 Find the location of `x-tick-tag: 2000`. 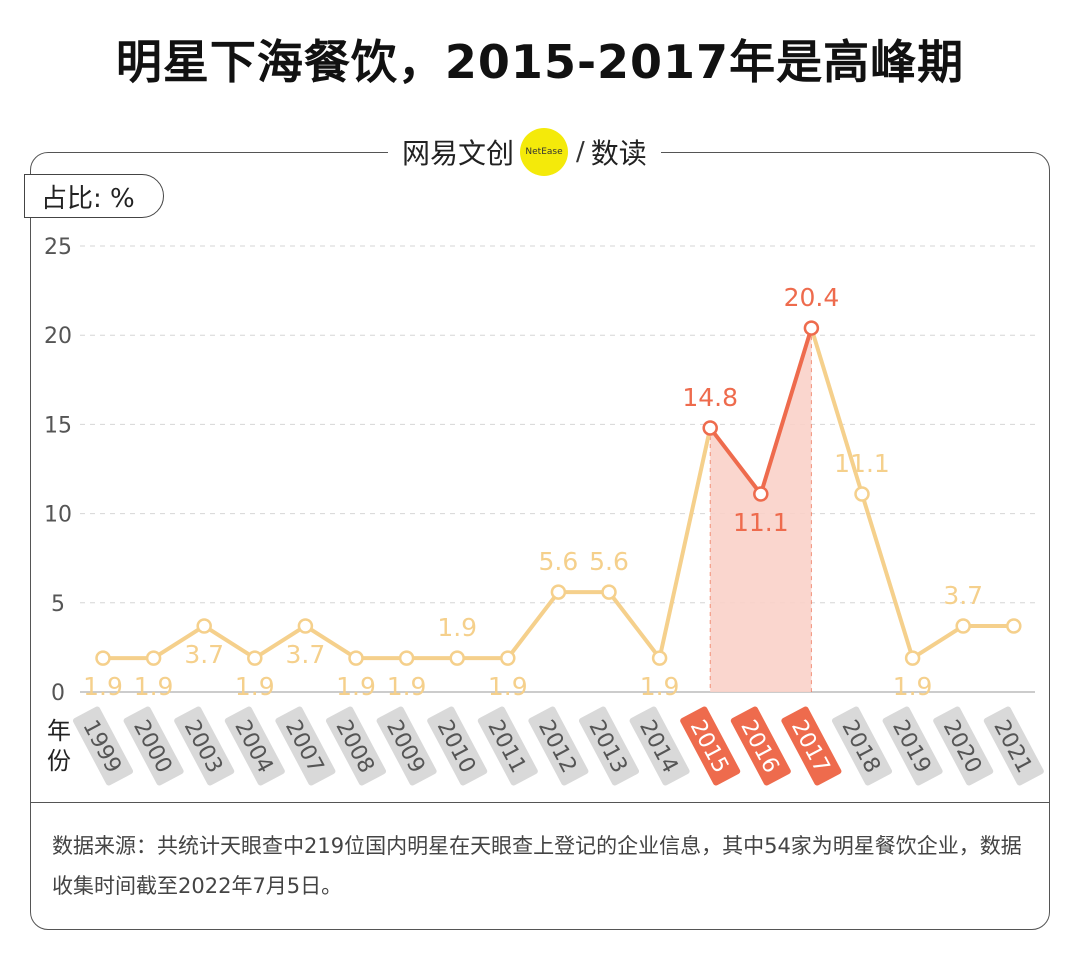

x-tick-tag: 2000 is located at coordinates (153, 746).